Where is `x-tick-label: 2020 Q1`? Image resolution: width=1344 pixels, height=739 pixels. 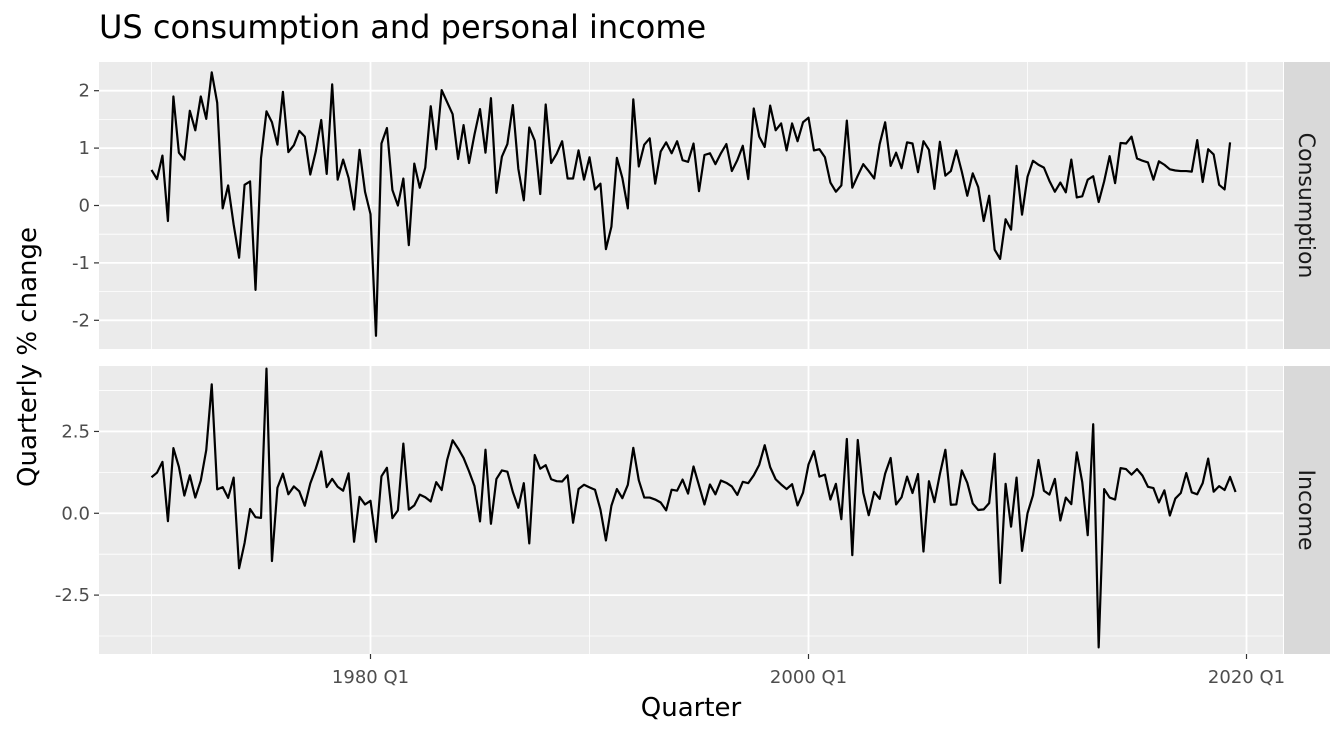
x-tick-label: 2020 Q1 is located at coordinates (1246, 677).